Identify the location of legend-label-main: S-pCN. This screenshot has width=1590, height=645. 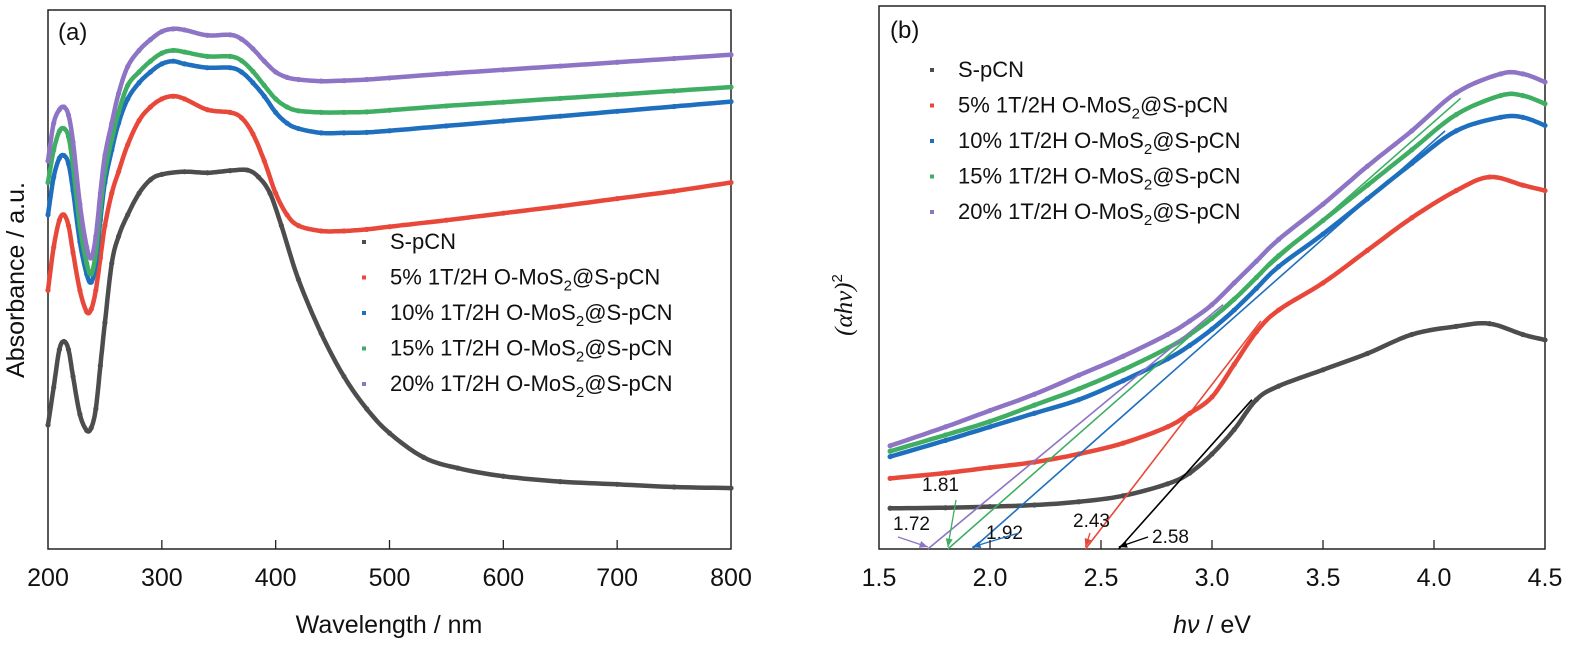
(991, 69).